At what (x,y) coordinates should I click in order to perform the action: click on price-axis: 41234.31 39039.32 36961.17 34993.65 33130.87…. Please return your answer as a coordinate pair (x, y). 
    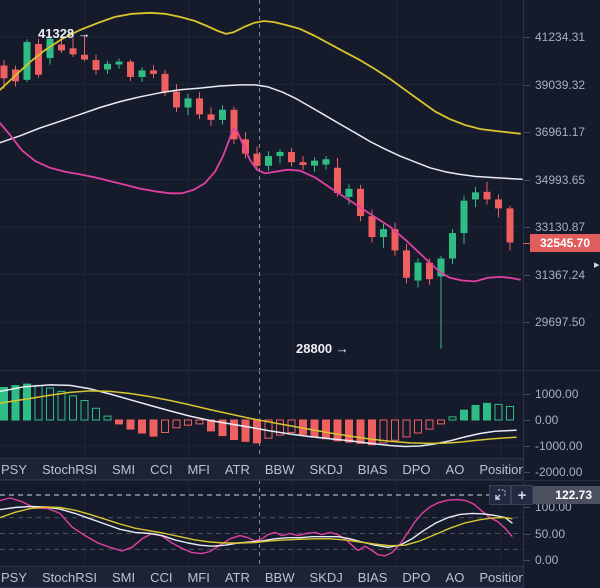
    Looking at the image, I should click on (561, 294).